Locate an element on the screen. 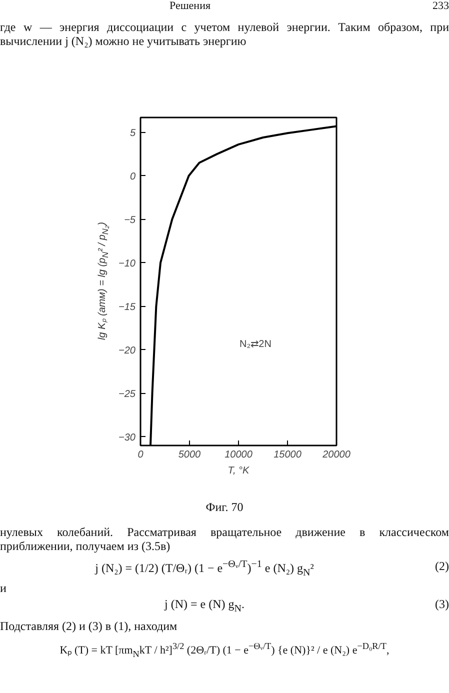 Image resolution: width=449 pixels, height=693 pixels. text: Подставляя (2) и (3) в (1), находим is located at coordinates (89, 626).